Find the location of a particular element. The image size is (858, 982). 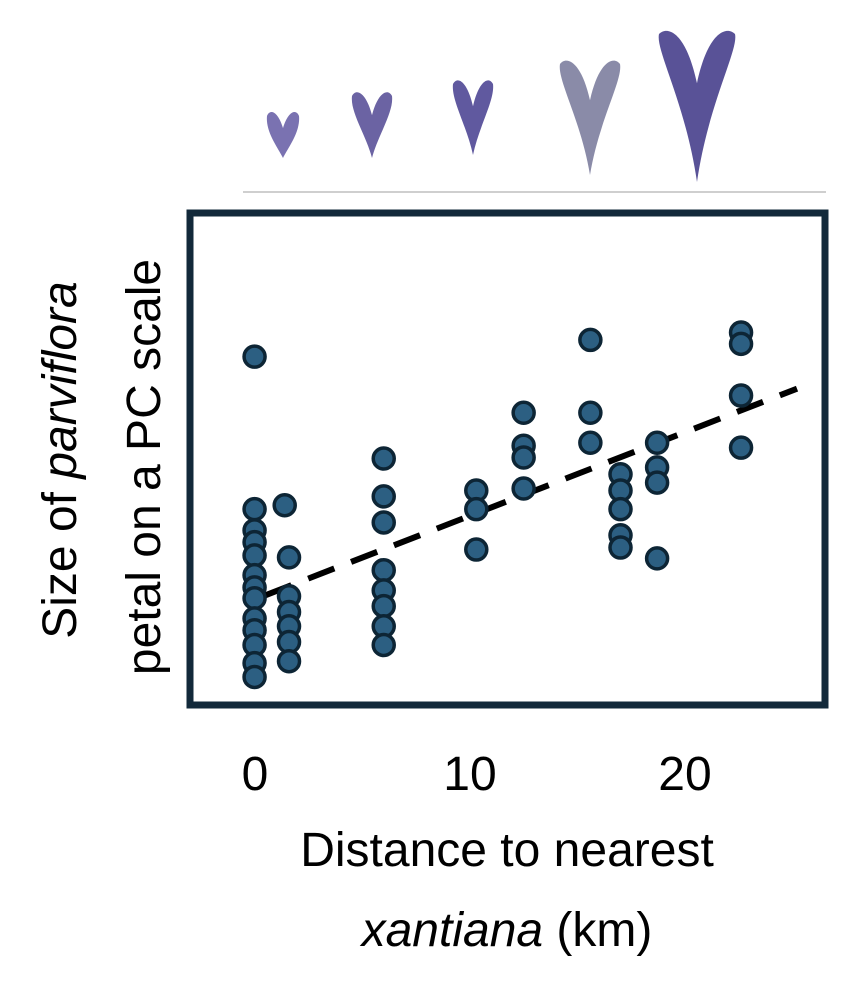

x-axis-label-unit: (km) is located at coordinates (597, 930).